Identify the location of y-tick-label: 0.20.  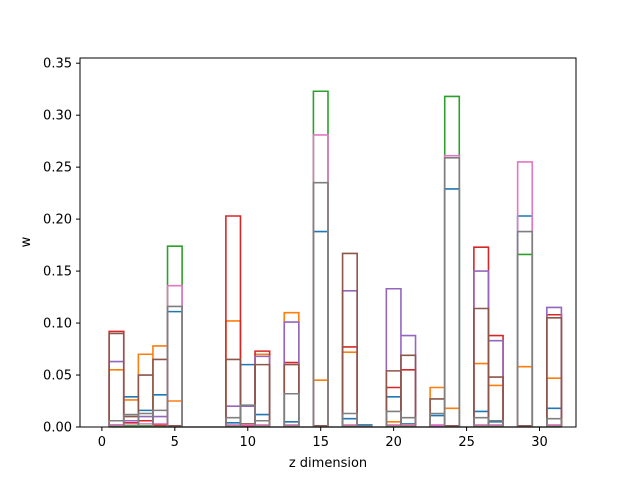
(57, 220).